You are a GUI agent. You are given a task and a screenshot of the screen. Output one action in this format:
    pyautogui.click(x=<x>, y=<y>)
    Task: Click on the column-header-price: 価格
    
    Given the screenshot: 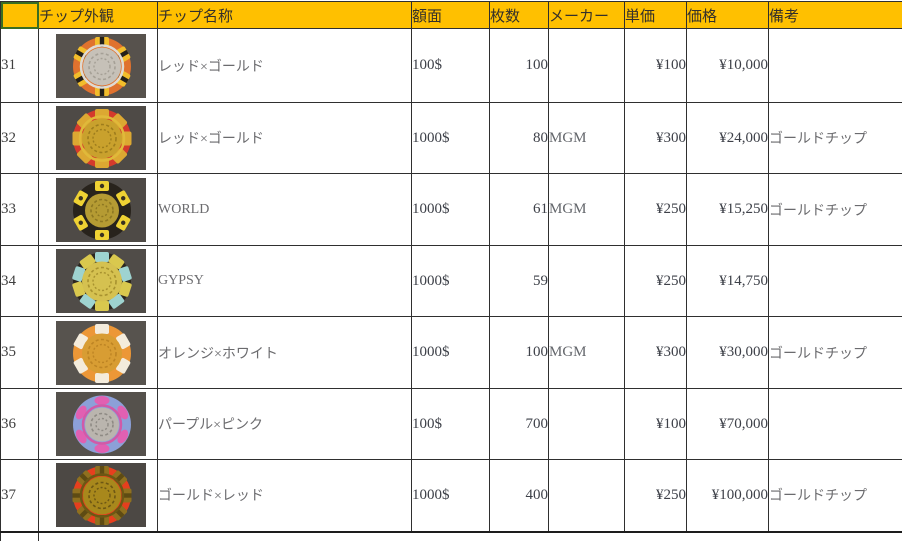 What is the action you would take?
    pyautogui.click(x=727, y=15)
    